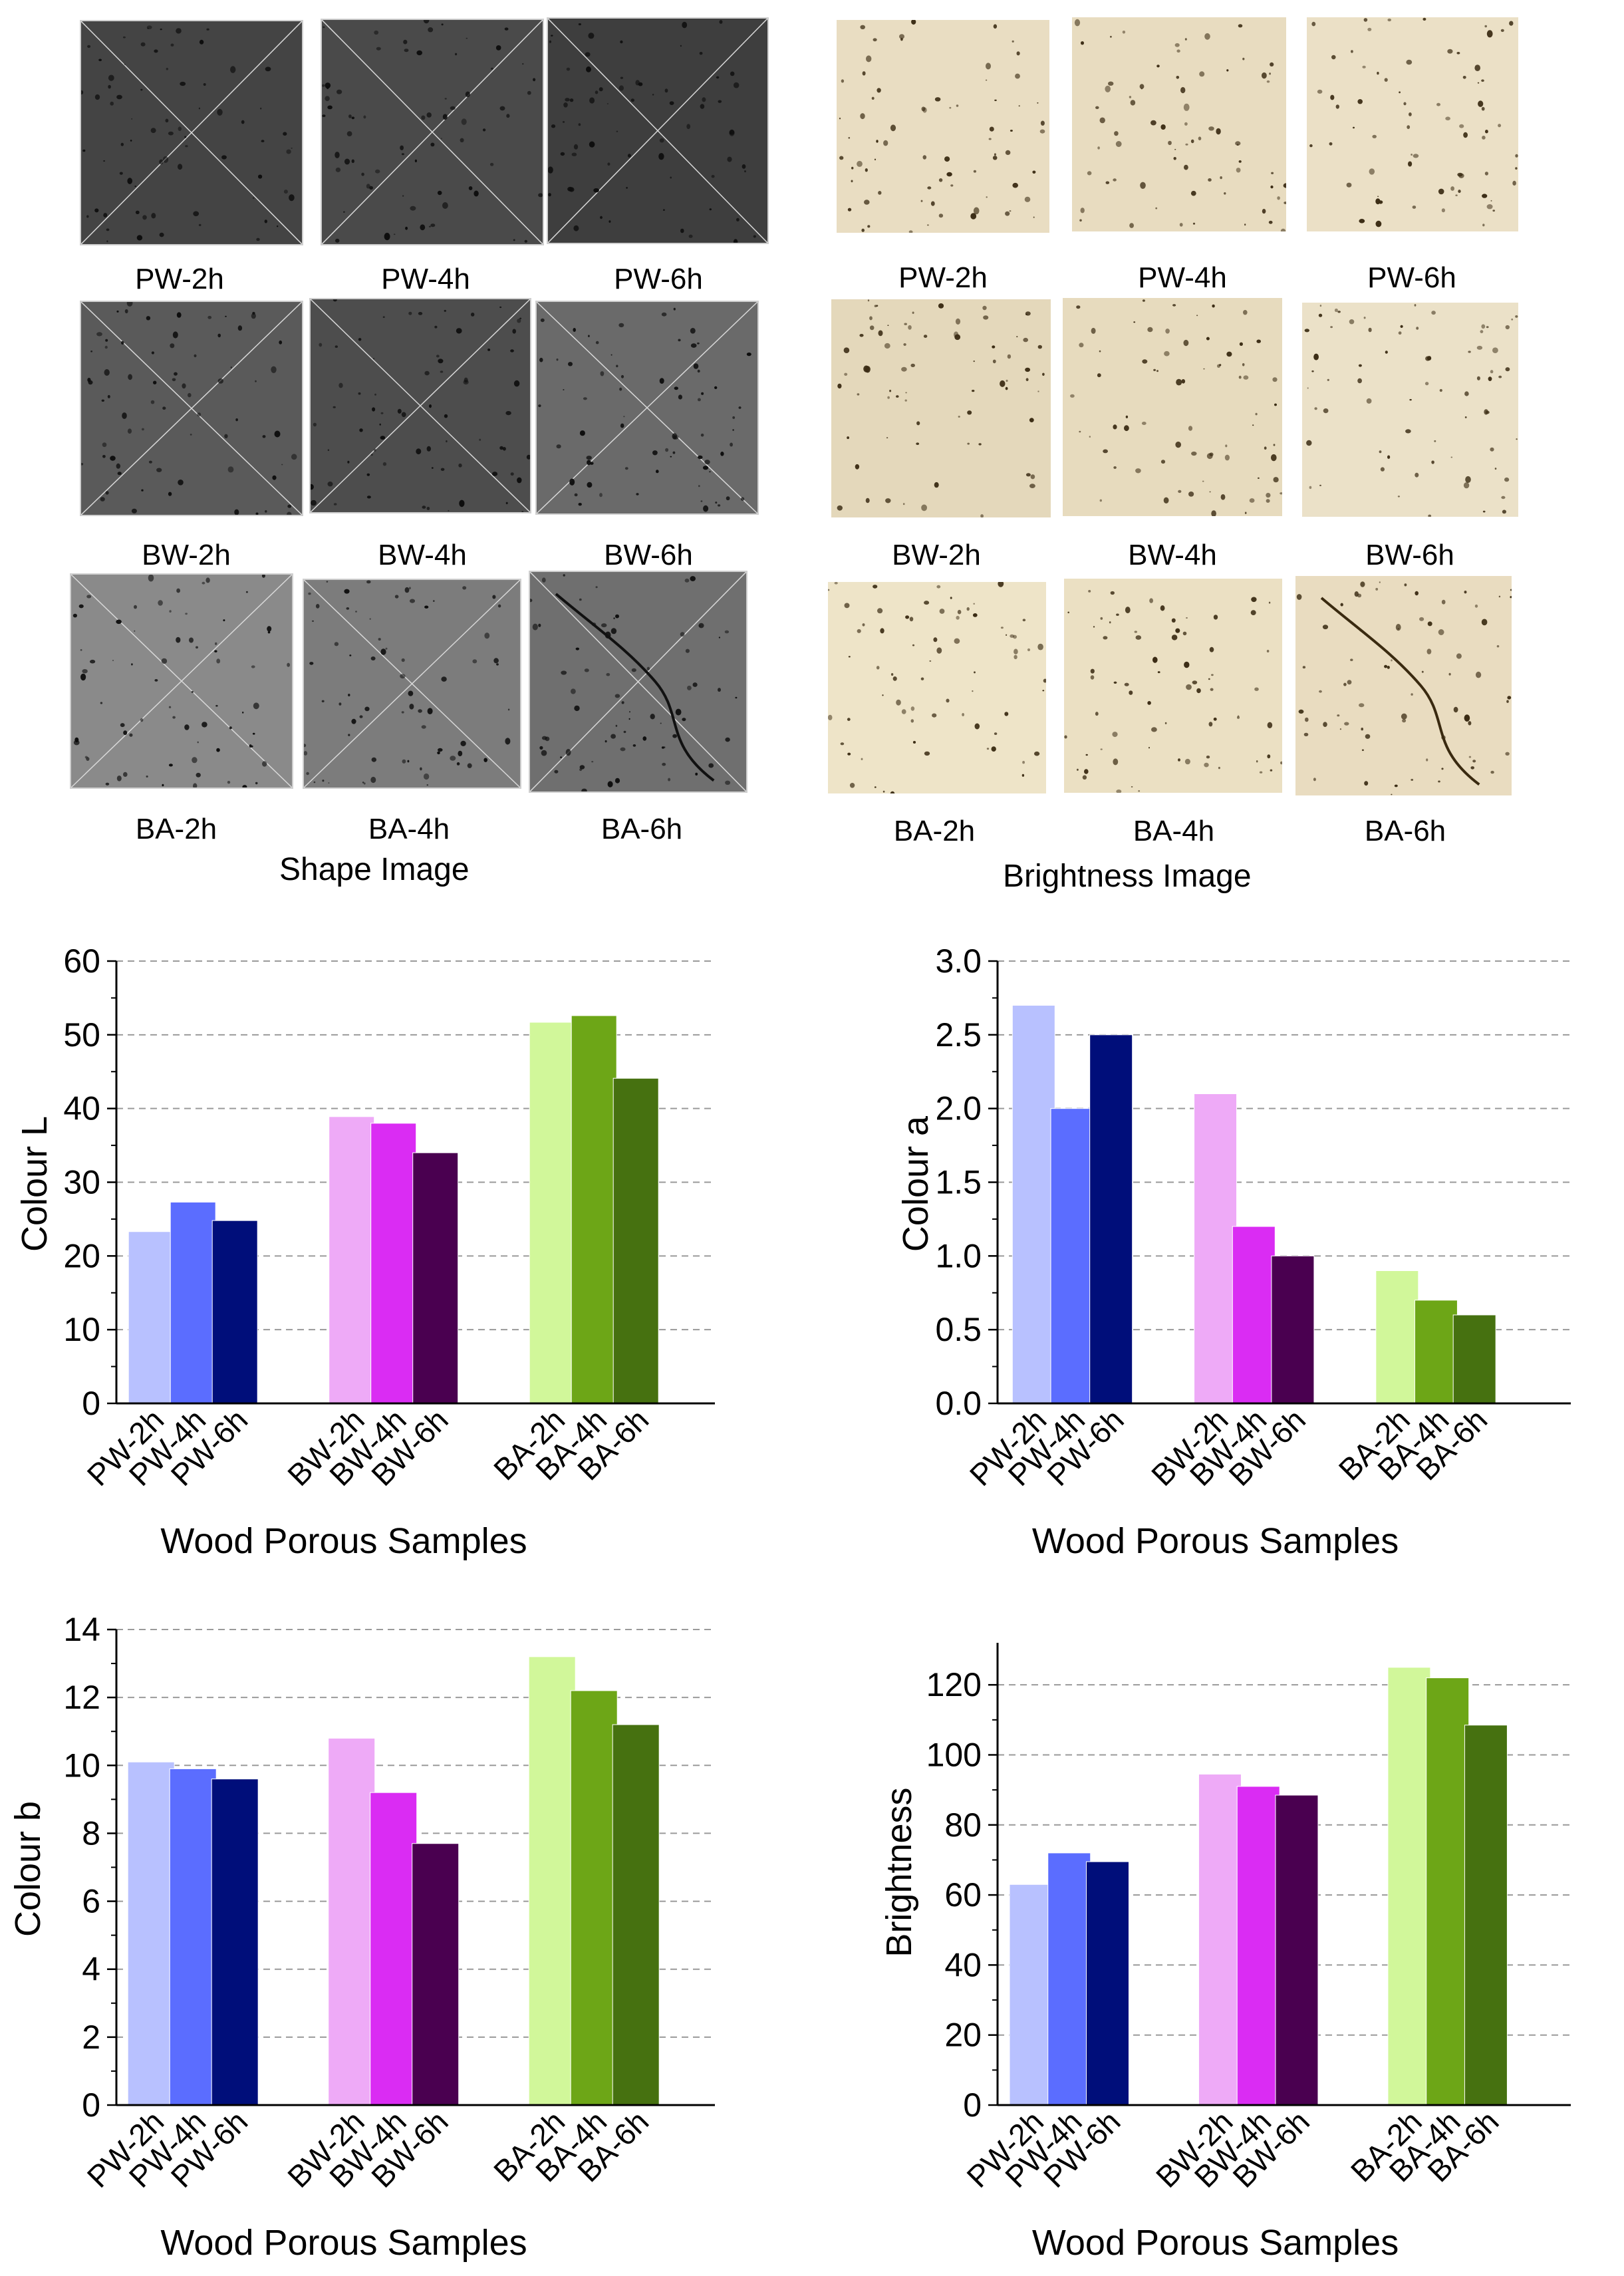 Image resolution: width=1624 pixels, height=2276 pixels. What do you see at coordinates (176, 829) in the screenshot?
I see `shape-image-label: BA-2h` at bounding box center [176, 829].